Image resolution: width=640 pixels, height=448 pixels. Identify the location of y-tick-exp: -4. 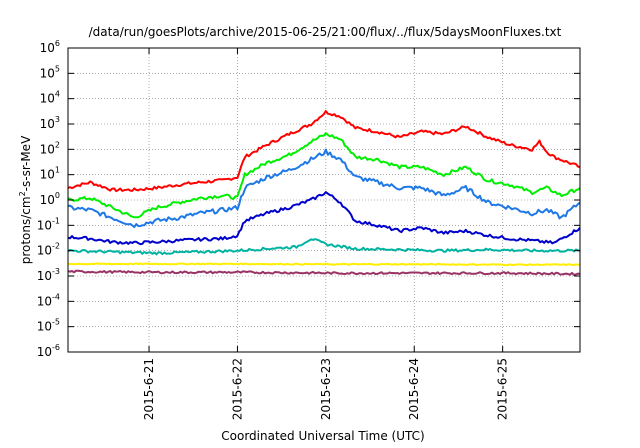
(56, 296).